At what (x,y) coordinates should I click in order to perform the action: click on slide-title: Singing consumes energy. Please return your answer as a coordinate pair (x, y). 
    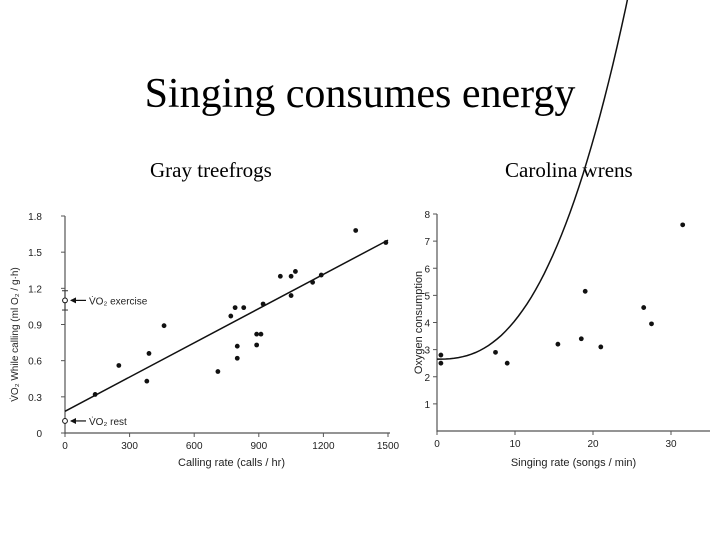
    Looking at the image, I should click on (360, 94).